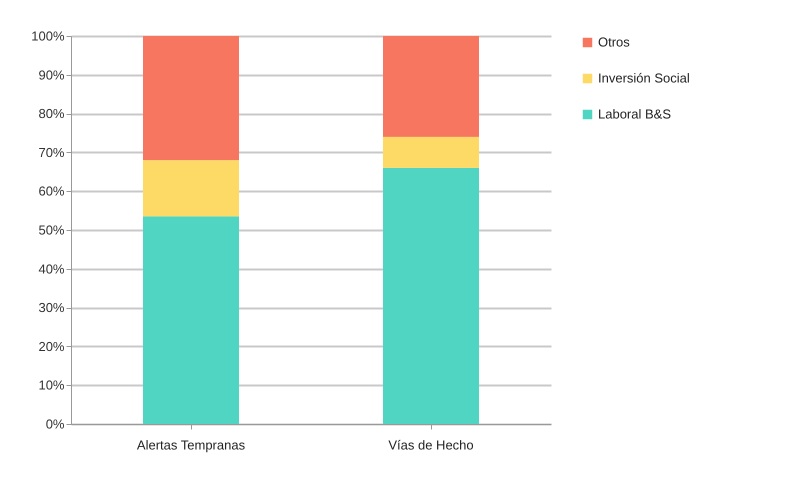 The width and height of the screenshot is (793, 477). I want to click on legend-label: Otros, so click(614, 42).